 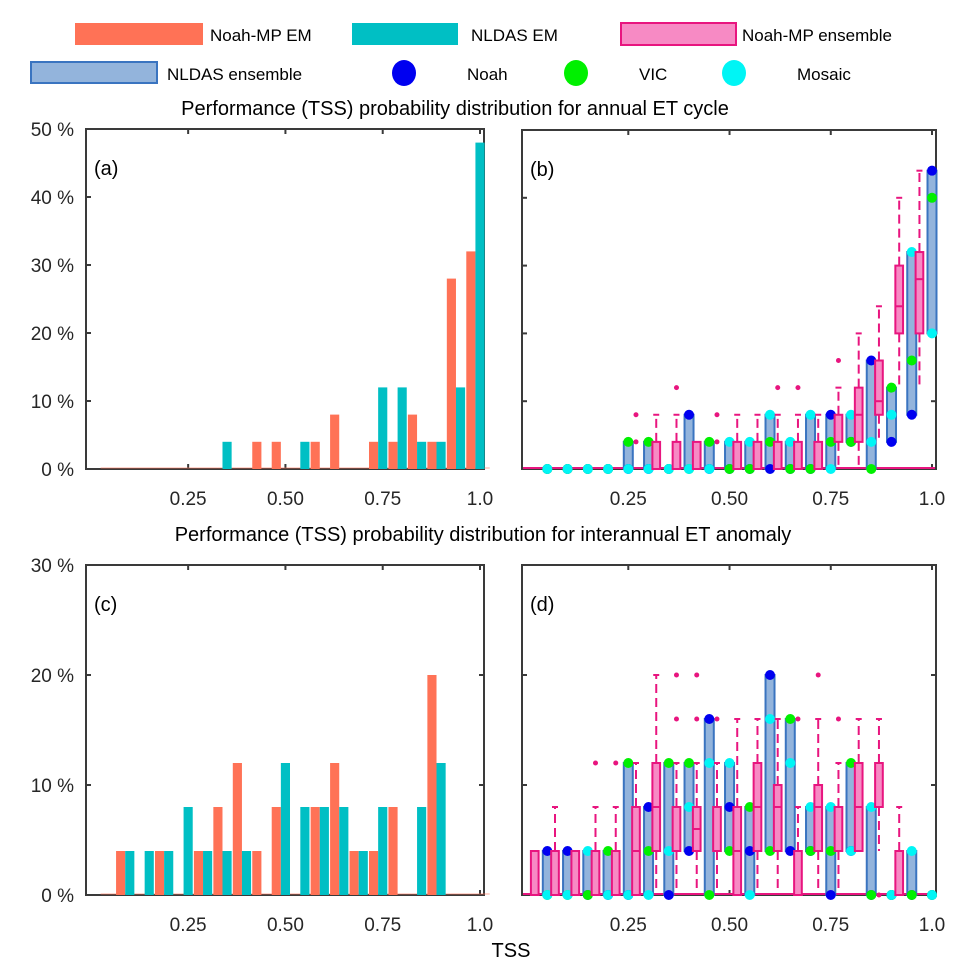 What do you see at coordinates (285, 299) in the screenshot?
I see `axes-frame` at bounding box center [285, 299].